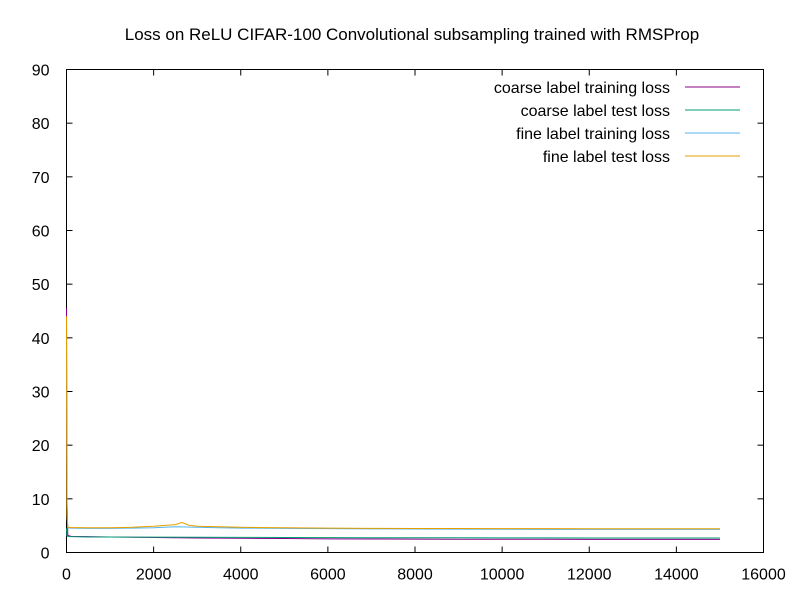 This screenshot has width=800, height=600. What do you see at coordinates (393, 533) in the screenshot?
I see `series-line` at bounding box center [393, 533].